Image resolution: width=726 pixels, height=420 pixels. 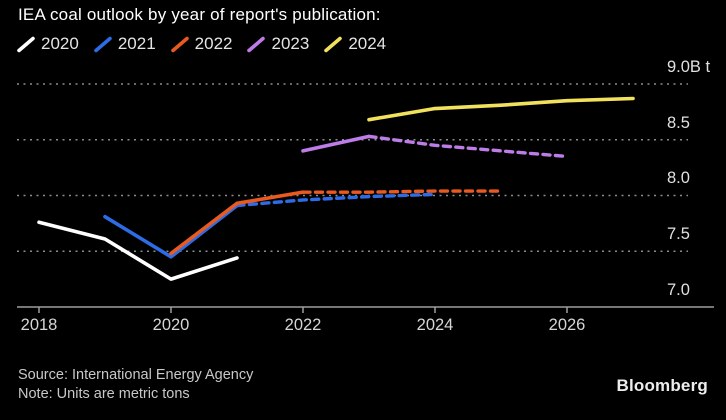 I want to click on y-axis-tick-label: 8.5, so click(x=678, y=123).